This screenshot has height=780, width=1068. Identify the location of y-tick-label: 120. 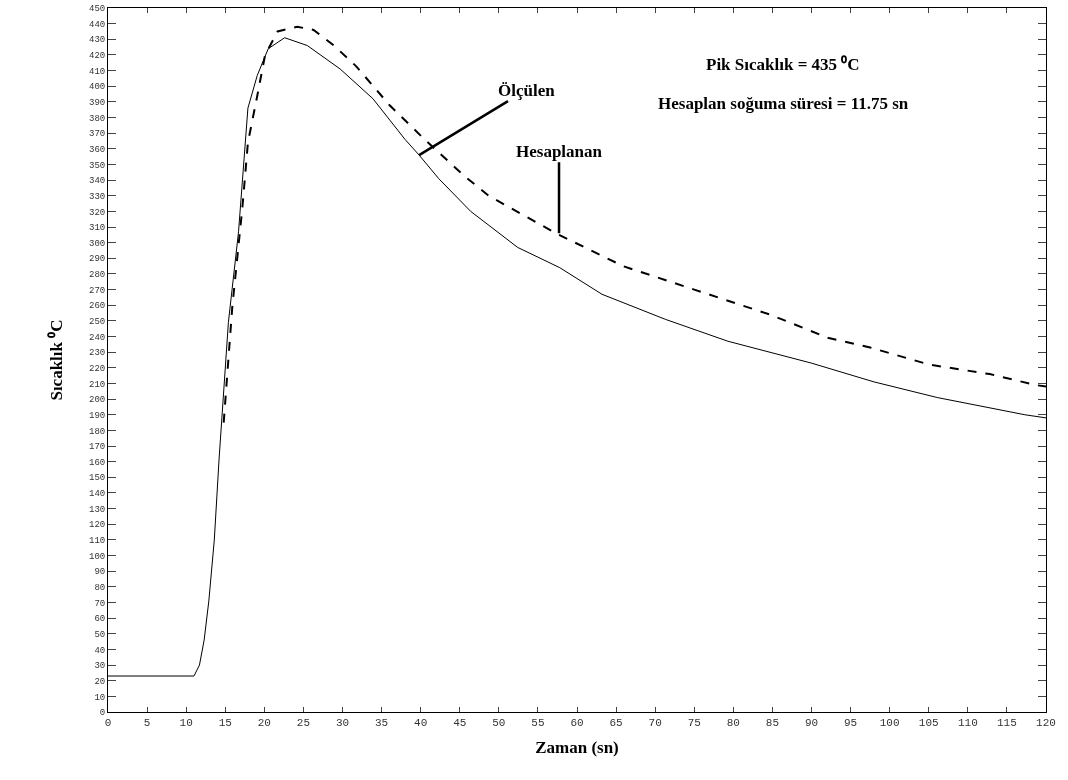
(97, 525).